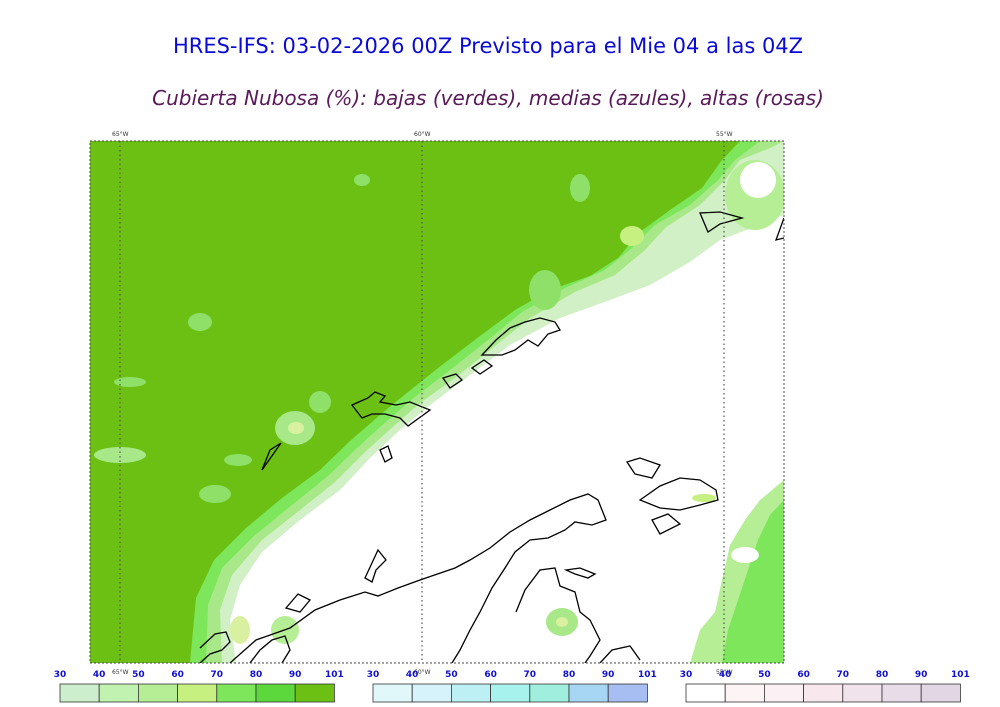 Image resolution: width=1000 pixels, height=707 pixels. What do you see at coordinates (490, 675) in the screenshot?
I see `legend-medias-tick: 60` at bounding box center [490, 675].